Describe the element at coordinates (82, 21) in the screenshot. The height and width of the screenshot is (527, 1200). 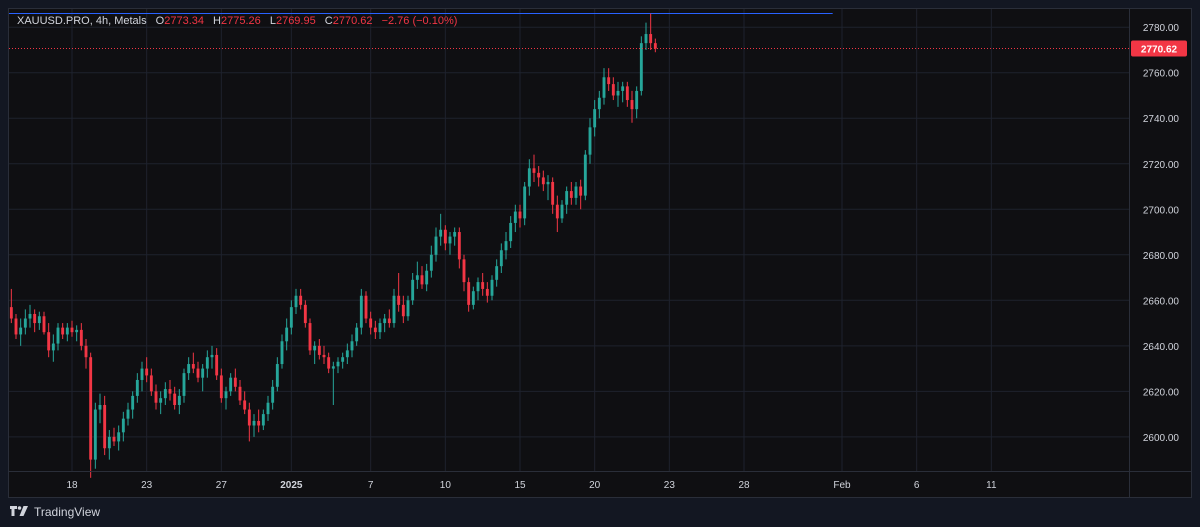
I see `symbol-title: XAUUSD.PRO, 4h, Metals` at that location.